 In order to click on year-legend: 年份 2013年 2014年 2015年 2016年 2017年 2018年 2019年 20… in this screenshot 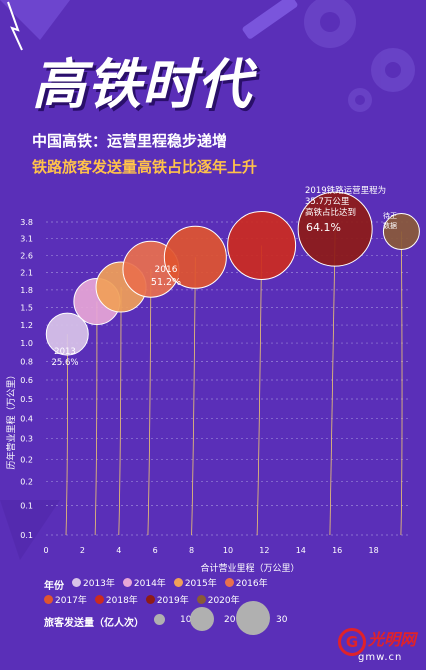, I will do `click(174, 593)`.